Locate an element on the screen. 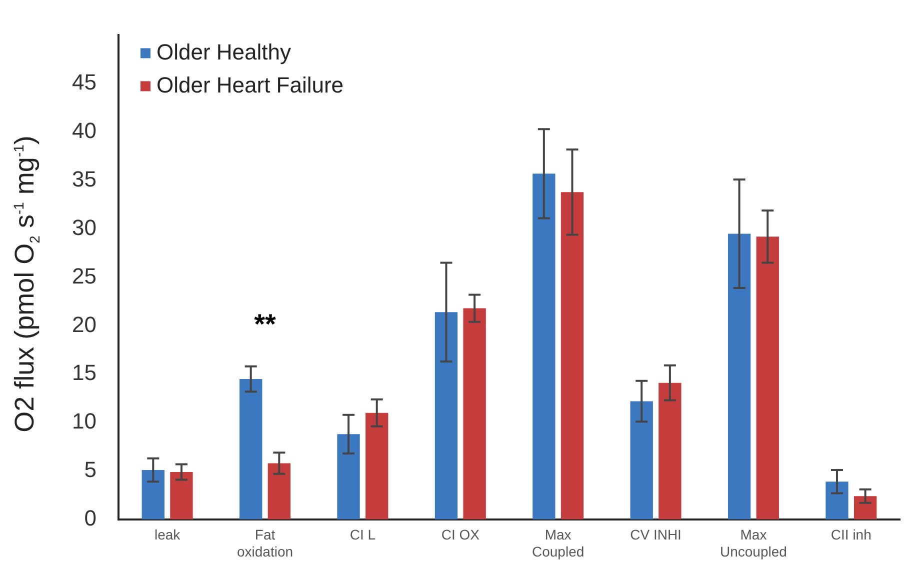 The image size is (910, 569). y-tick-label: 20 is located at coordinates (84, 324).